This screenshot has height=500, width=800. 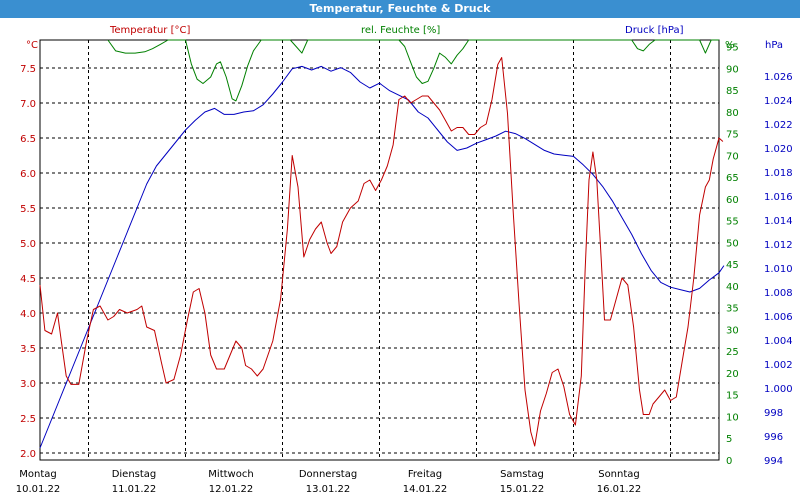 What do you see at coordinates (28, 104) in the screenshot?
I see `temperature-tick-label: 7.0` at bounding box center [28, 104].